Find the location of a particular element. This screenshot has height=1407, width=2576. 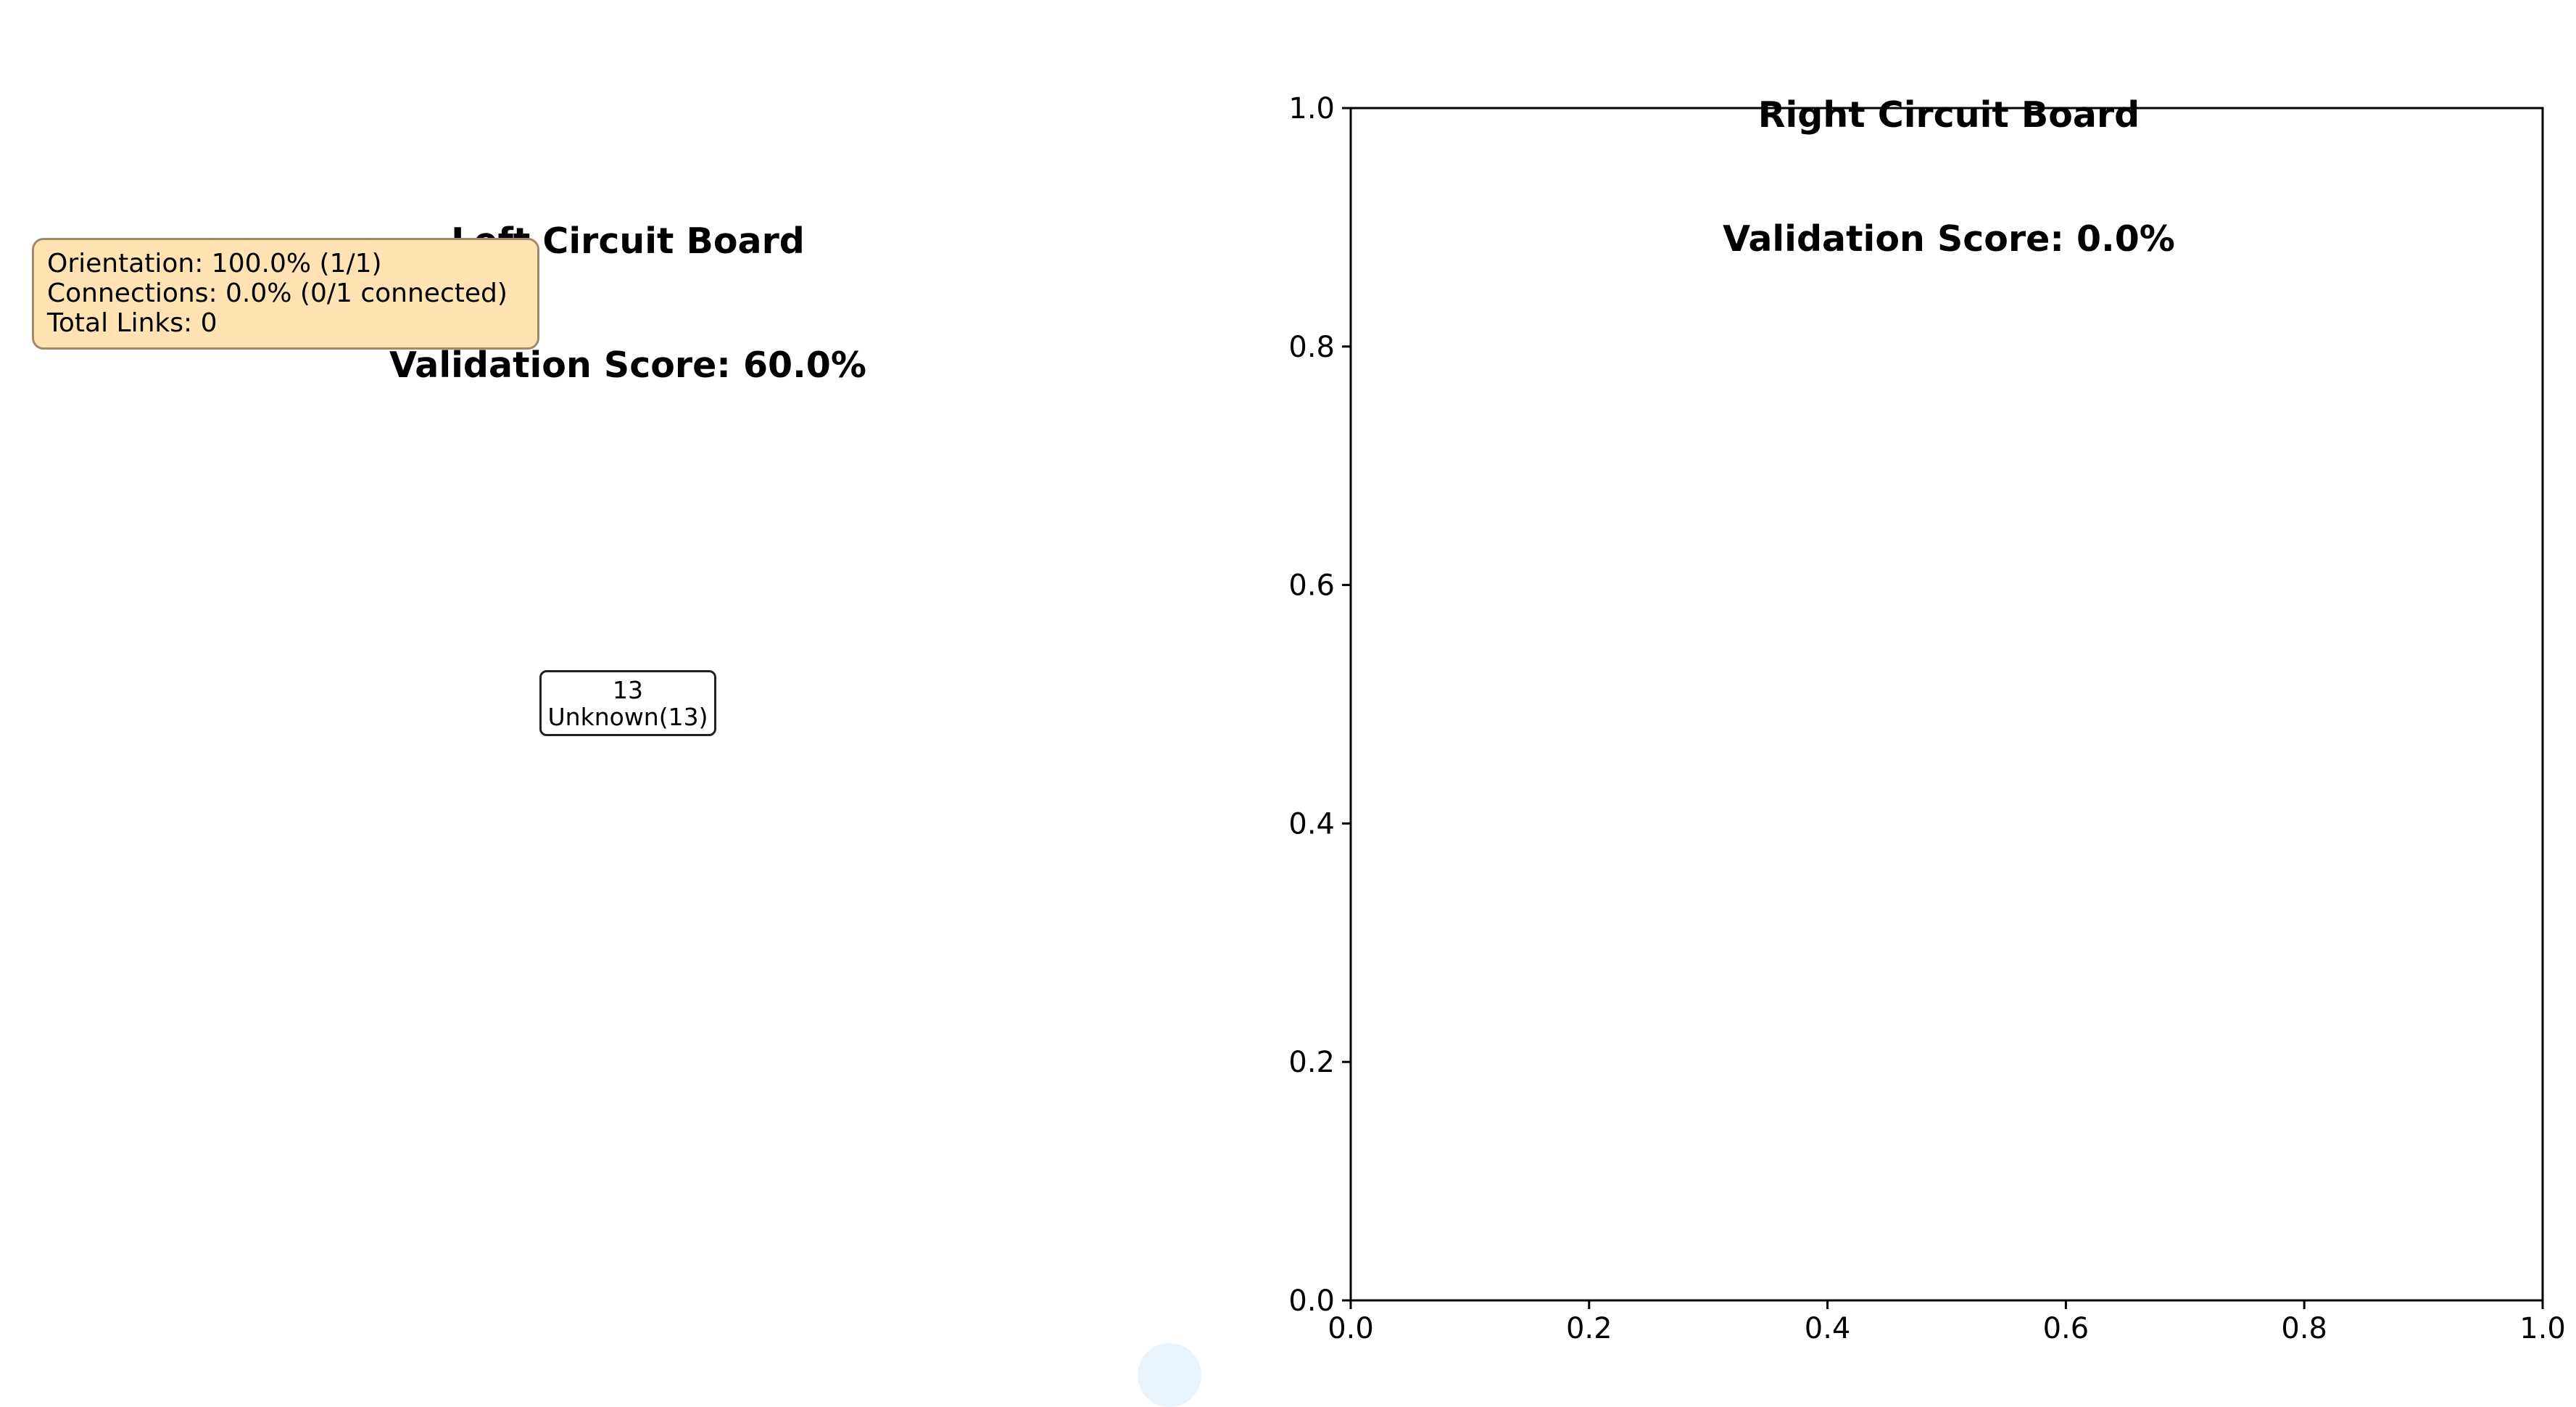

x-tick-label: 0.6 is located at coordinates (2066, 1328).